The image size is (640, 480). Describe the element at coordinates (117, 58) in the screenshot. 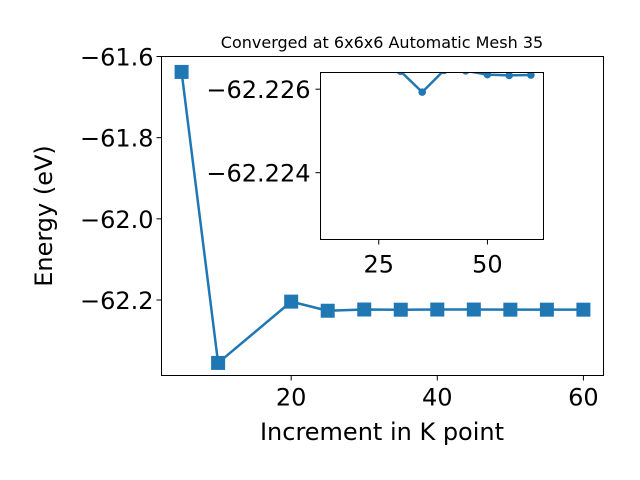

I see `y-tick-label: −61.6` at that location.